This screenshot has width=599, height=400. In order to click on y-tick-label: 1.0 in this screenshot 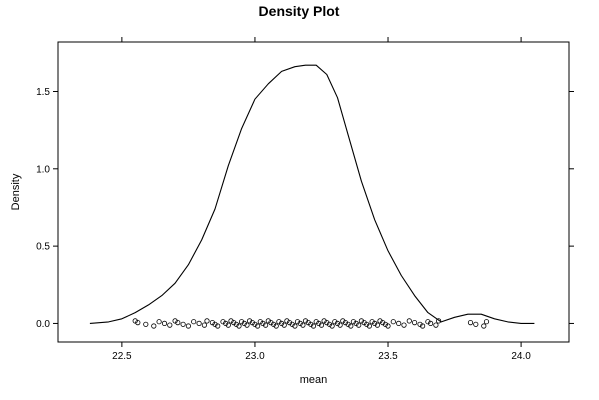, I will do `click(43, 169)`.